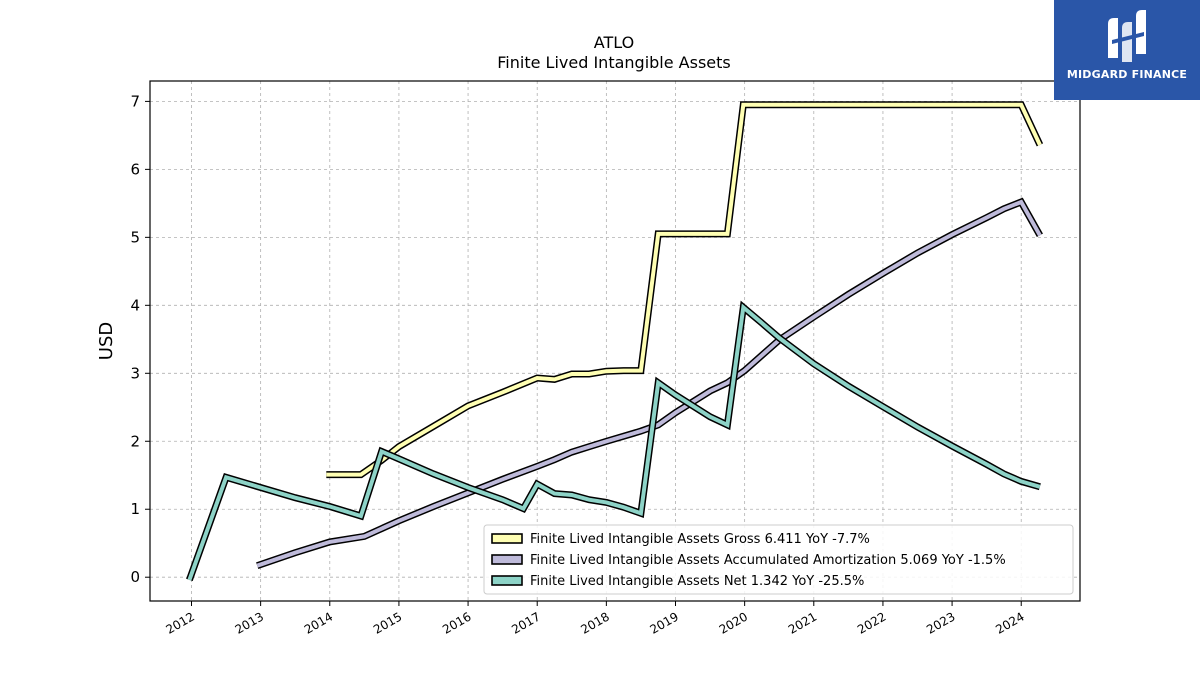 The height and width of the screenshot is (675, 1200). What do you see at coordinates (180, 622) in the screenshot?
I see `x-tick-label: 2012` at bounding box center [180, 622].